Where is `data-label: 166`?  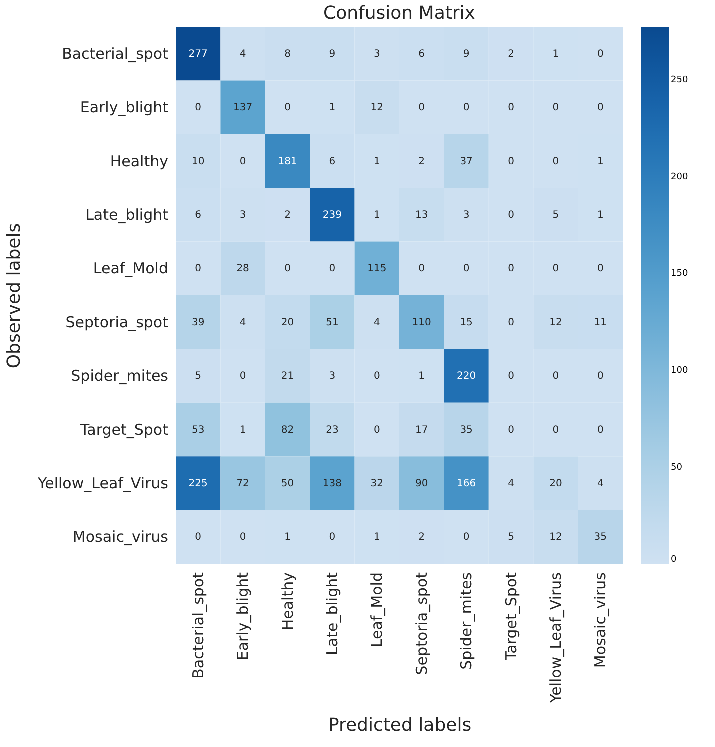
data-label: 166 is located at coordinates (466, 484).